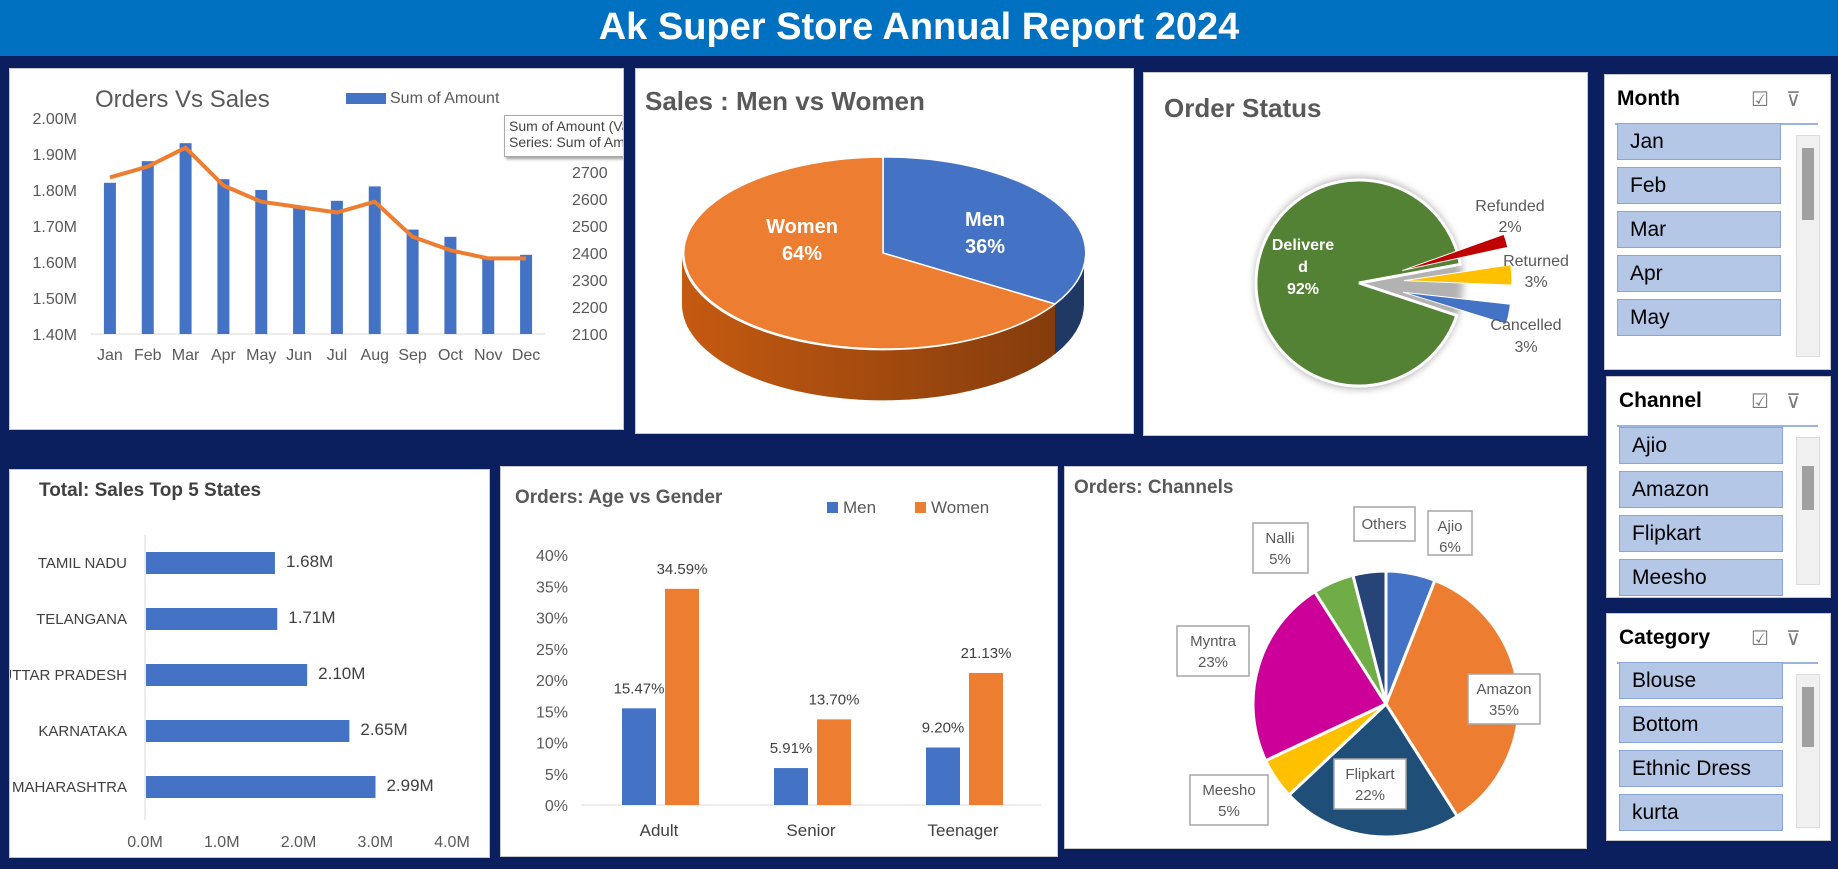 The width and height of the screenshot is (1838, 869). Describe the element at coordinates (566, 126) in the screenshot. I see `tooltip-line-1: Sum of Amount (Values)` at that location.